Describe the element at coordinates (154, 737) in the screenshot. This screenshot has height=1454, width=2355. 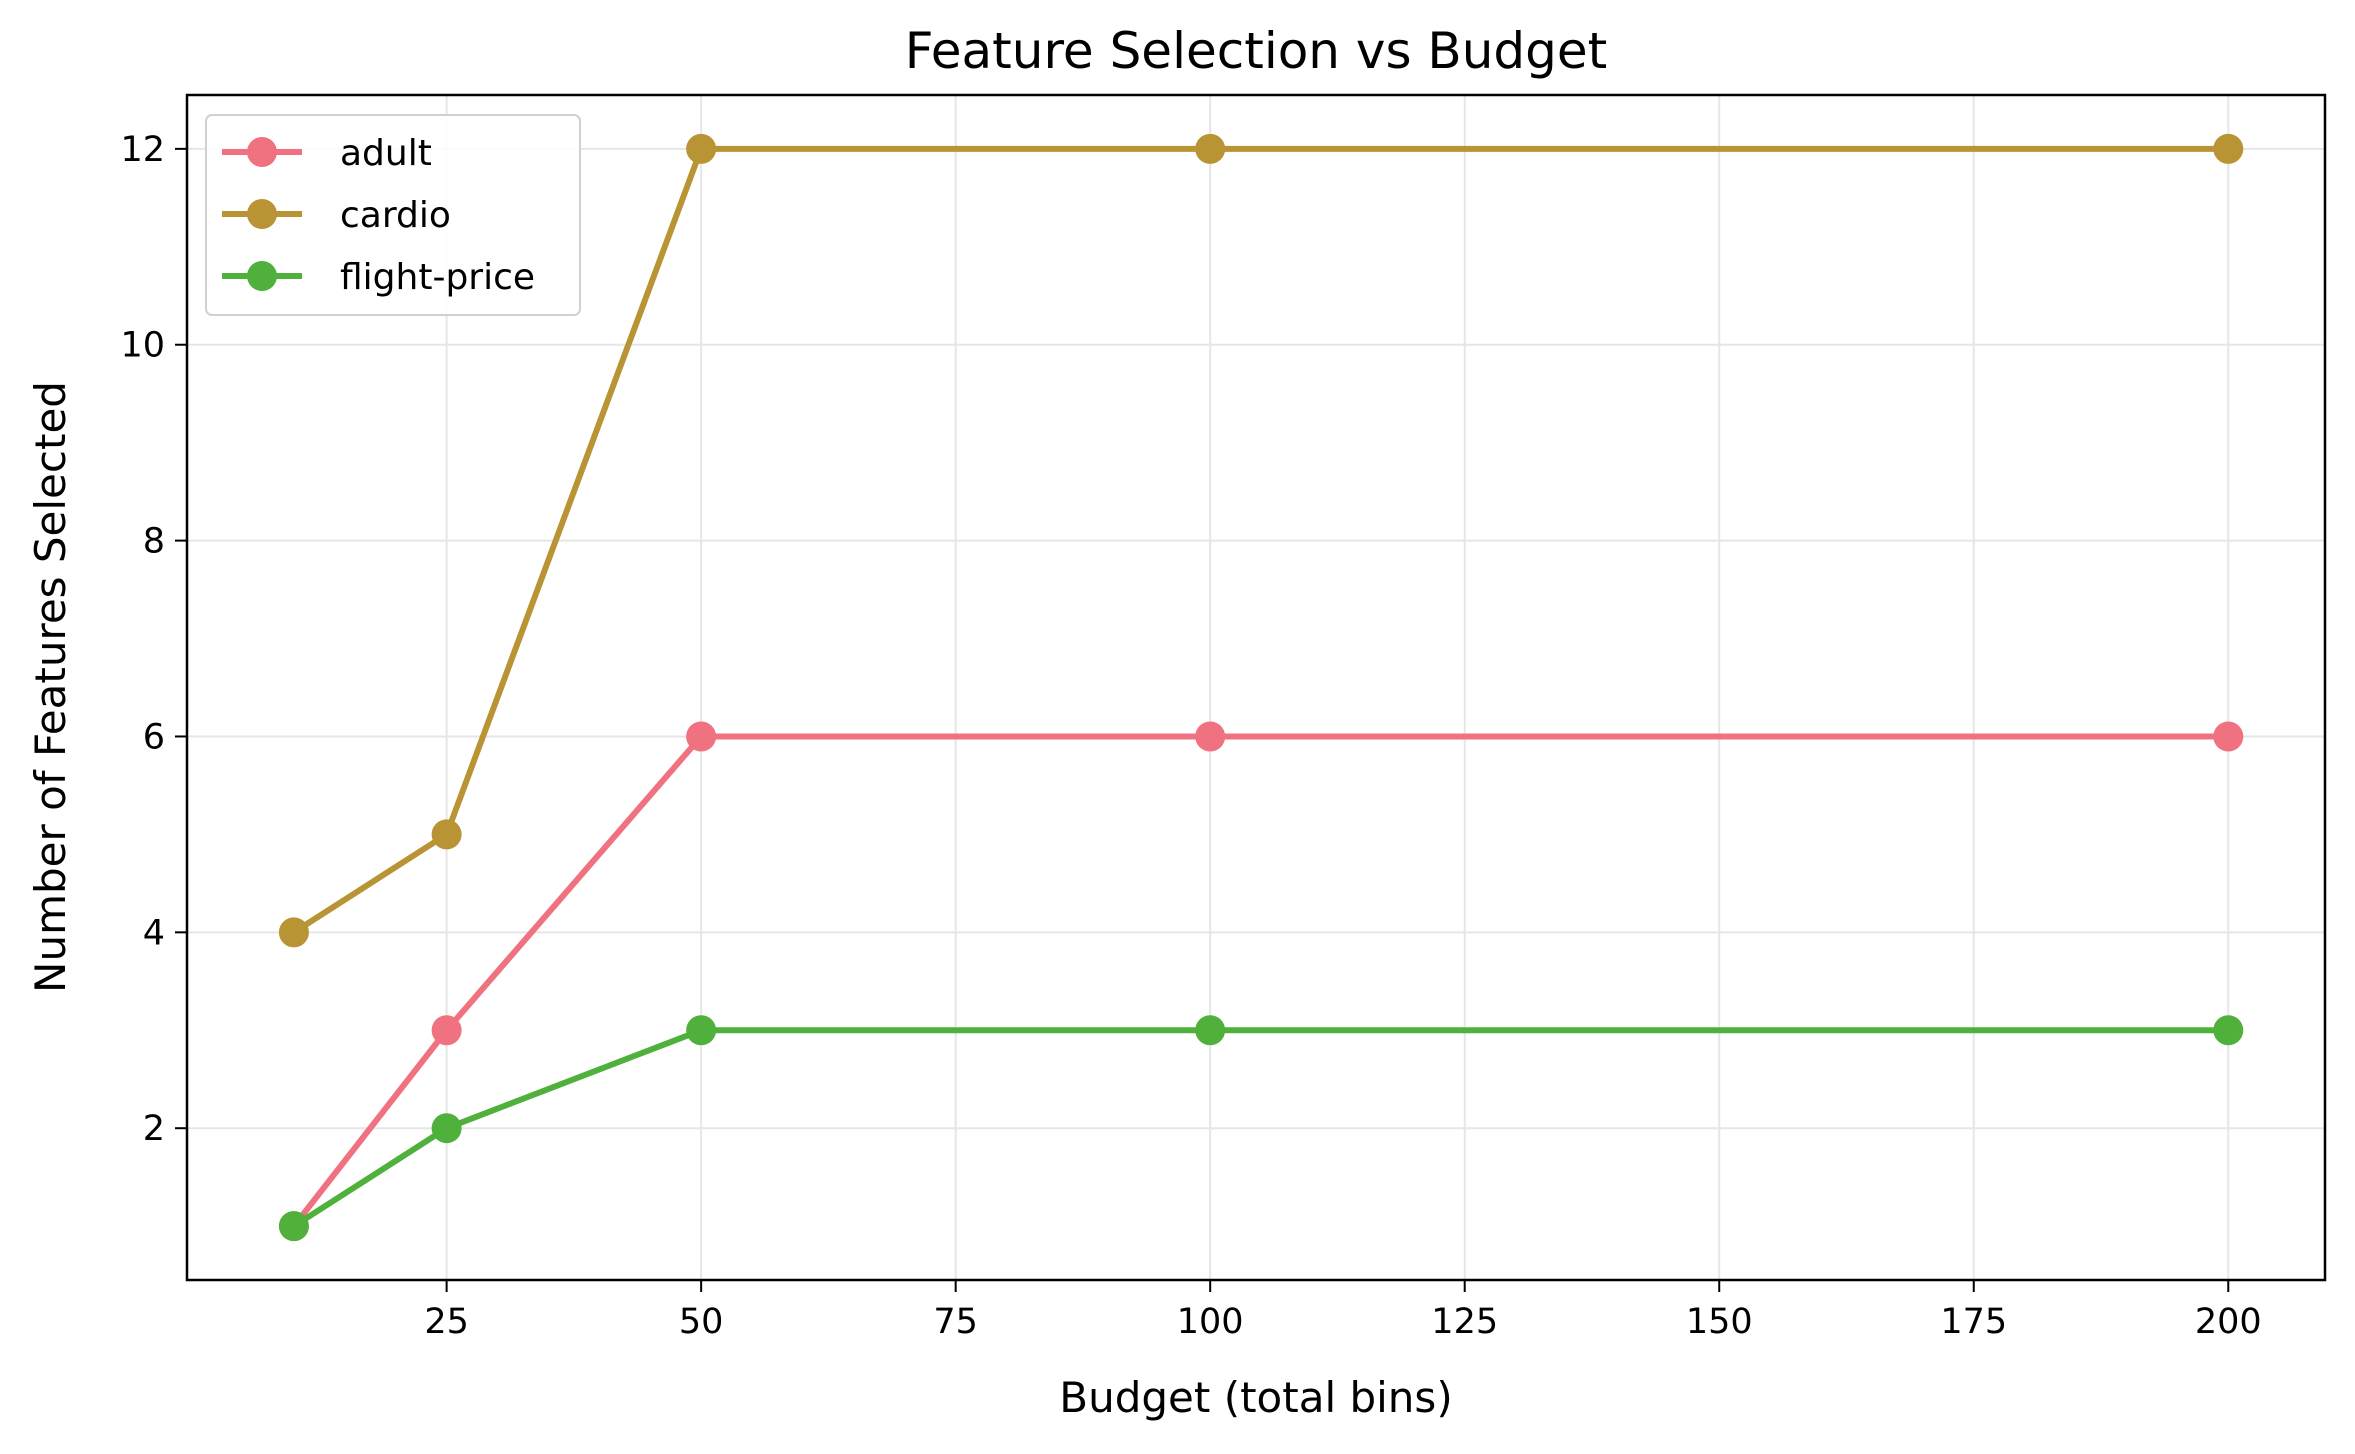
I see `y-tick-label: 6` at that location.